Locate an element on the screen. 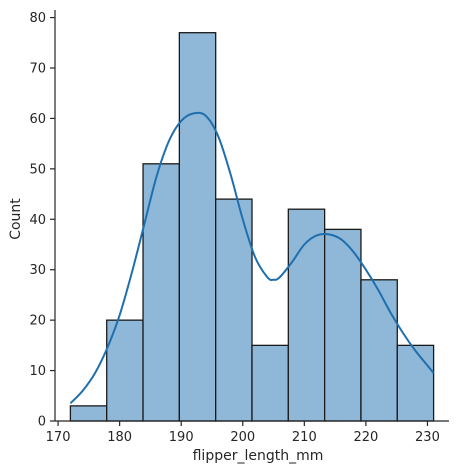  y-tick-label: 70 is located at coordinates (37, 68).